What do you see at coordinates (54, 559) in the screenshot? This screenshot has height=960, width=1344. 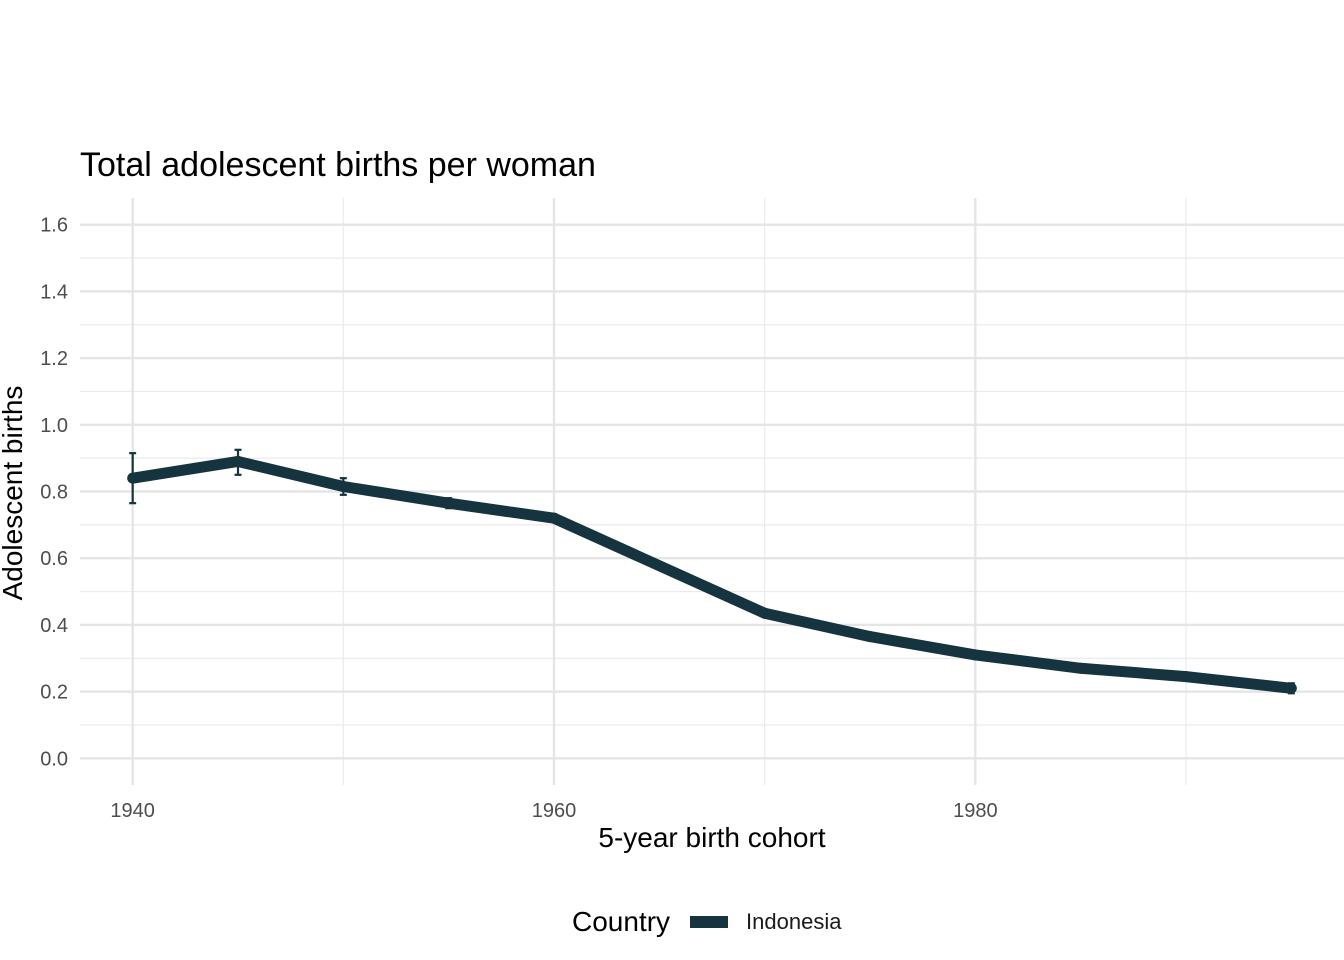 I see `y-tick-label: 0.6` at bounding box center [54, 559].